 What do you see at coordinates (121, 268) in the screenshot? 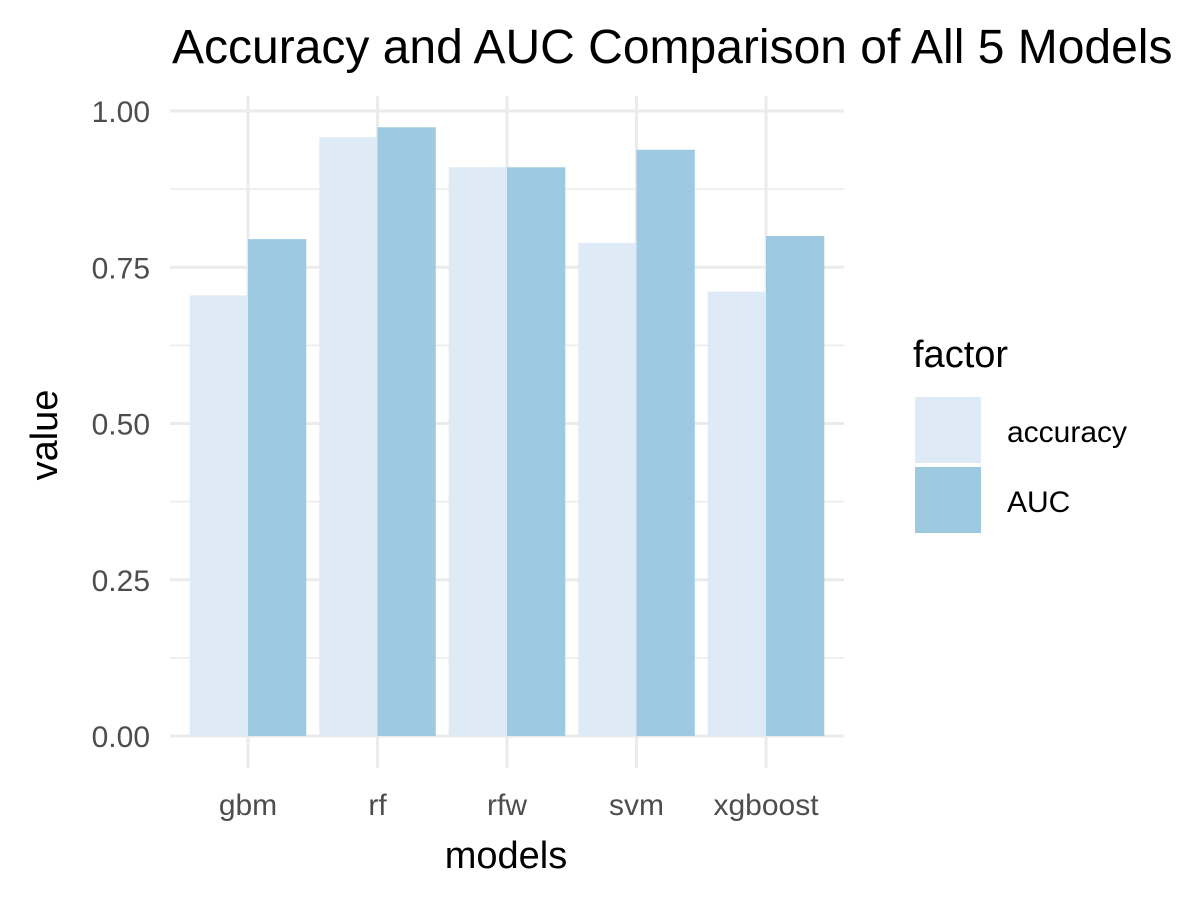
I see `y-tick-label: 0.75` at bounding box center [121, 268].